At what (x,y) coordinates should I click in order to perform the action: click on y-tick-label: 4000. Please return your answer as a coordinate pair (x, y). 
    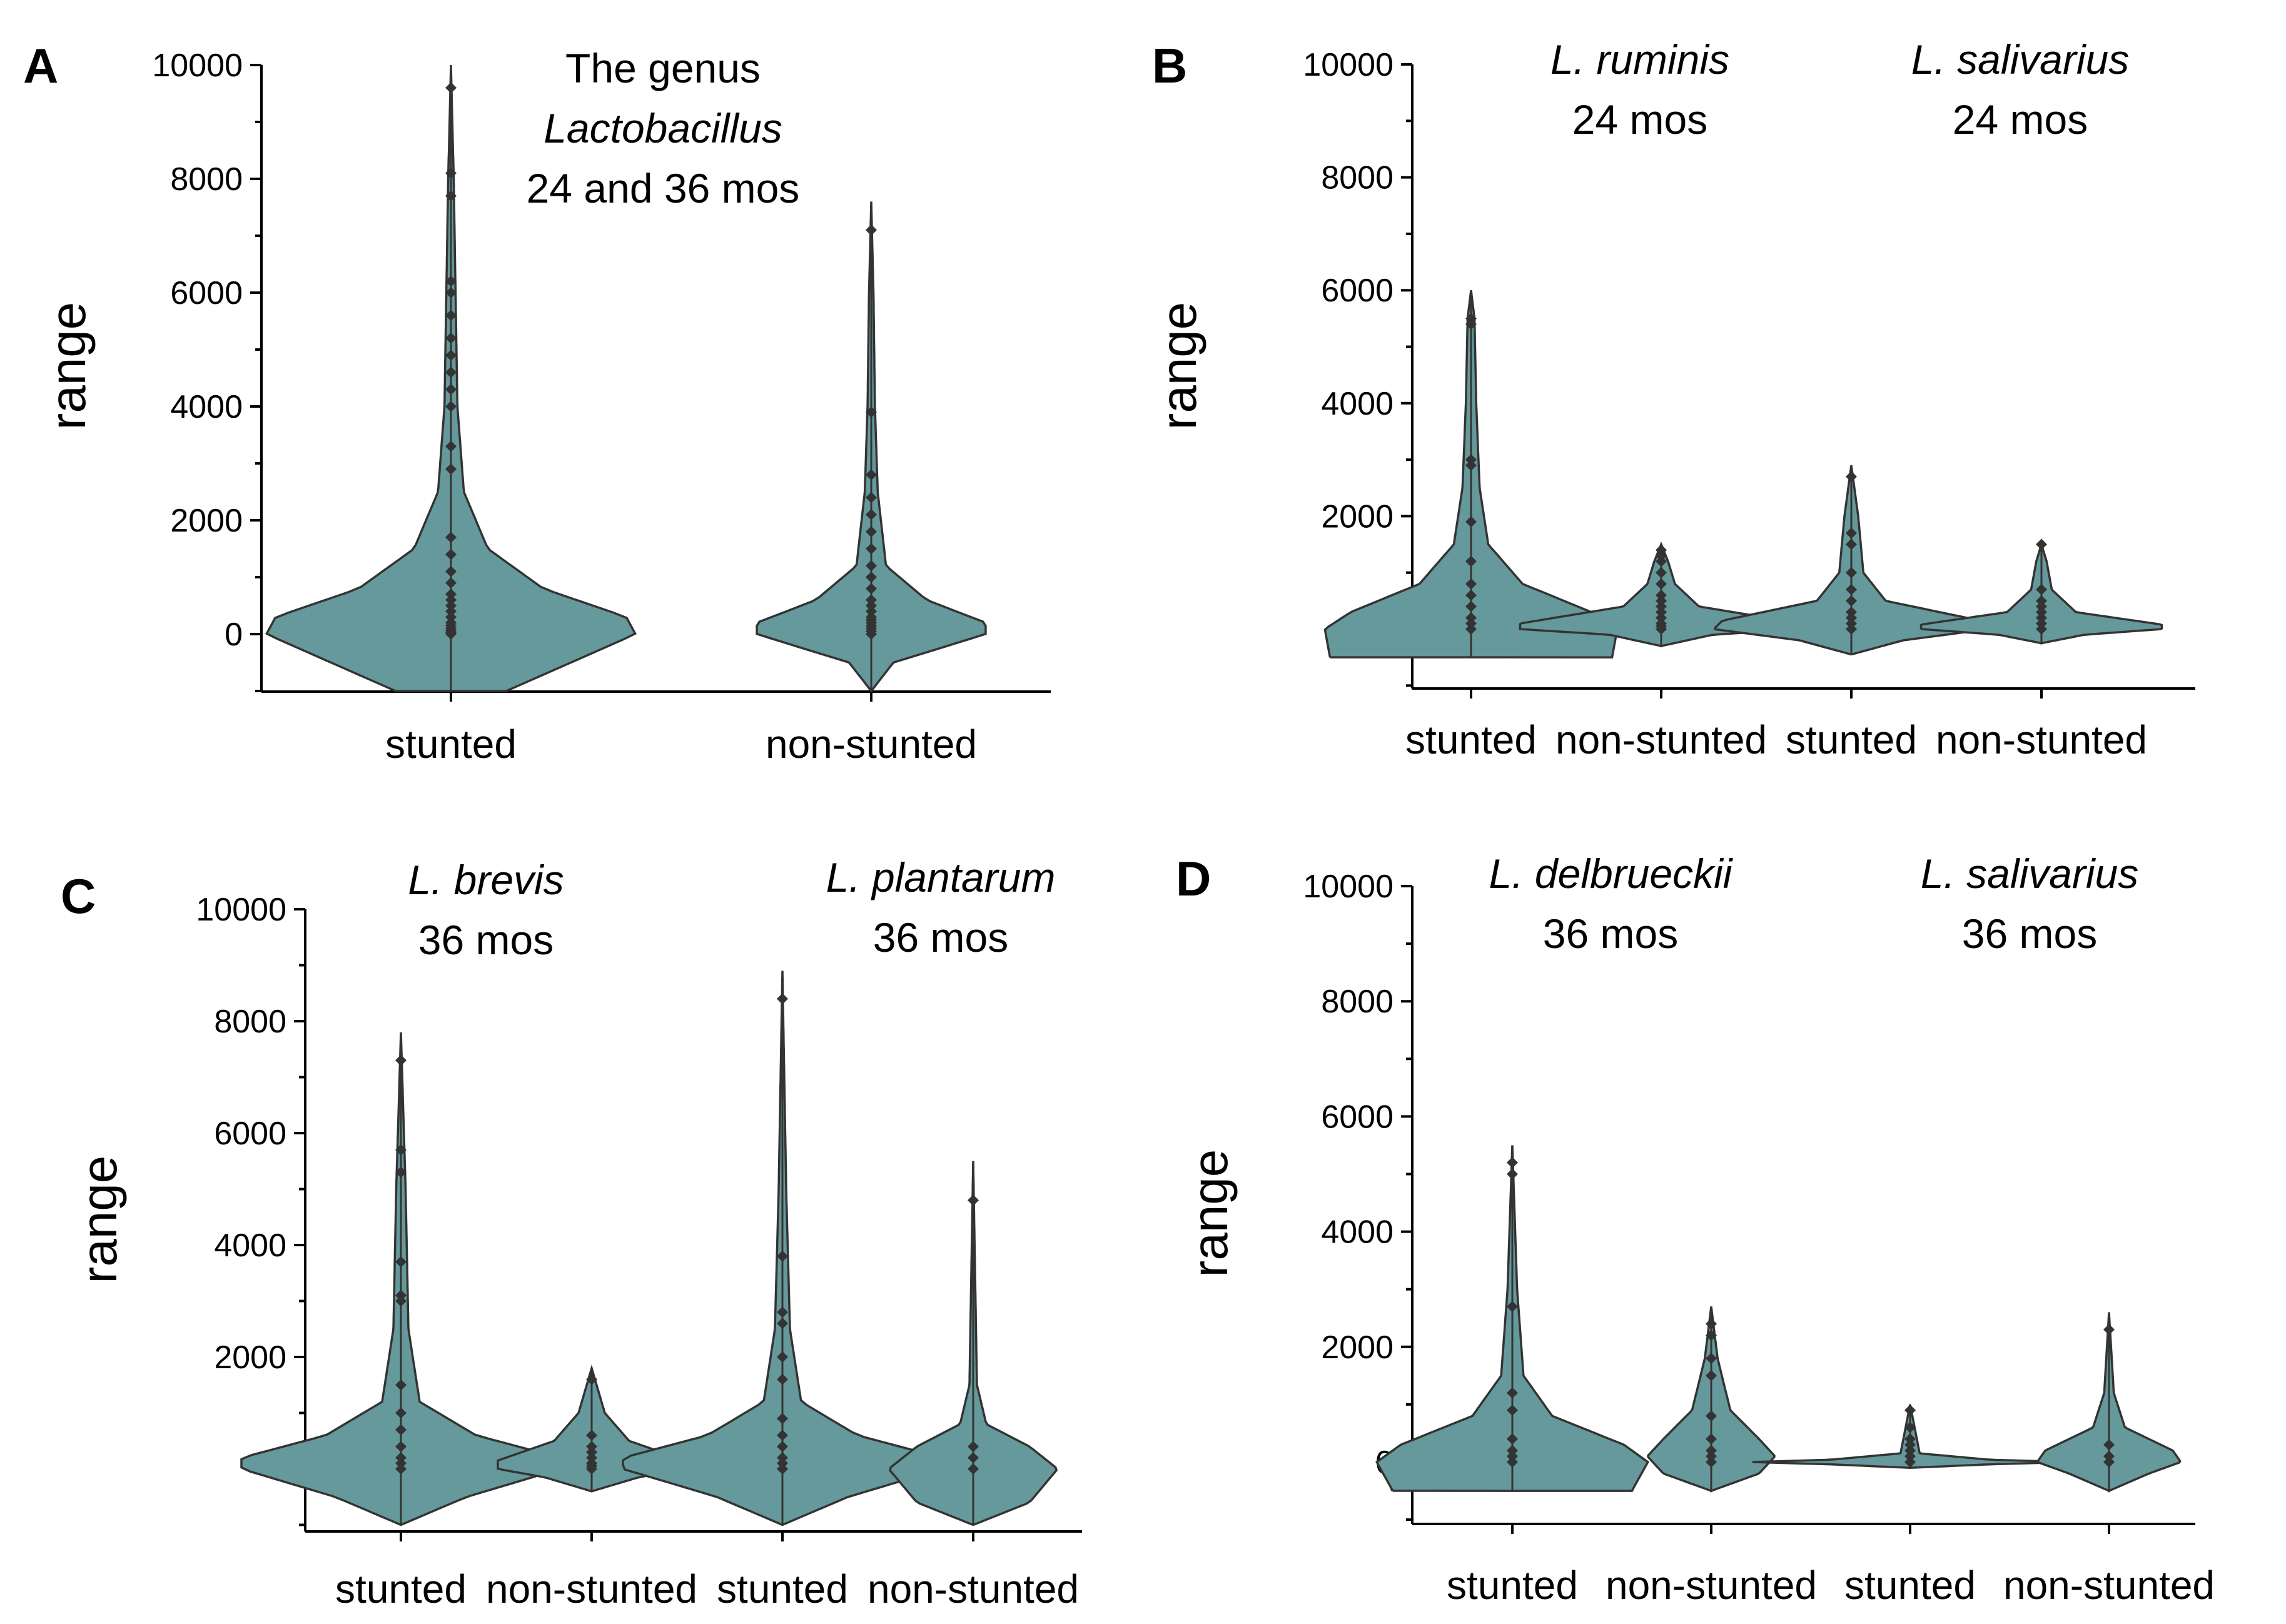
    Looking at the image, I should click on (206, 407).